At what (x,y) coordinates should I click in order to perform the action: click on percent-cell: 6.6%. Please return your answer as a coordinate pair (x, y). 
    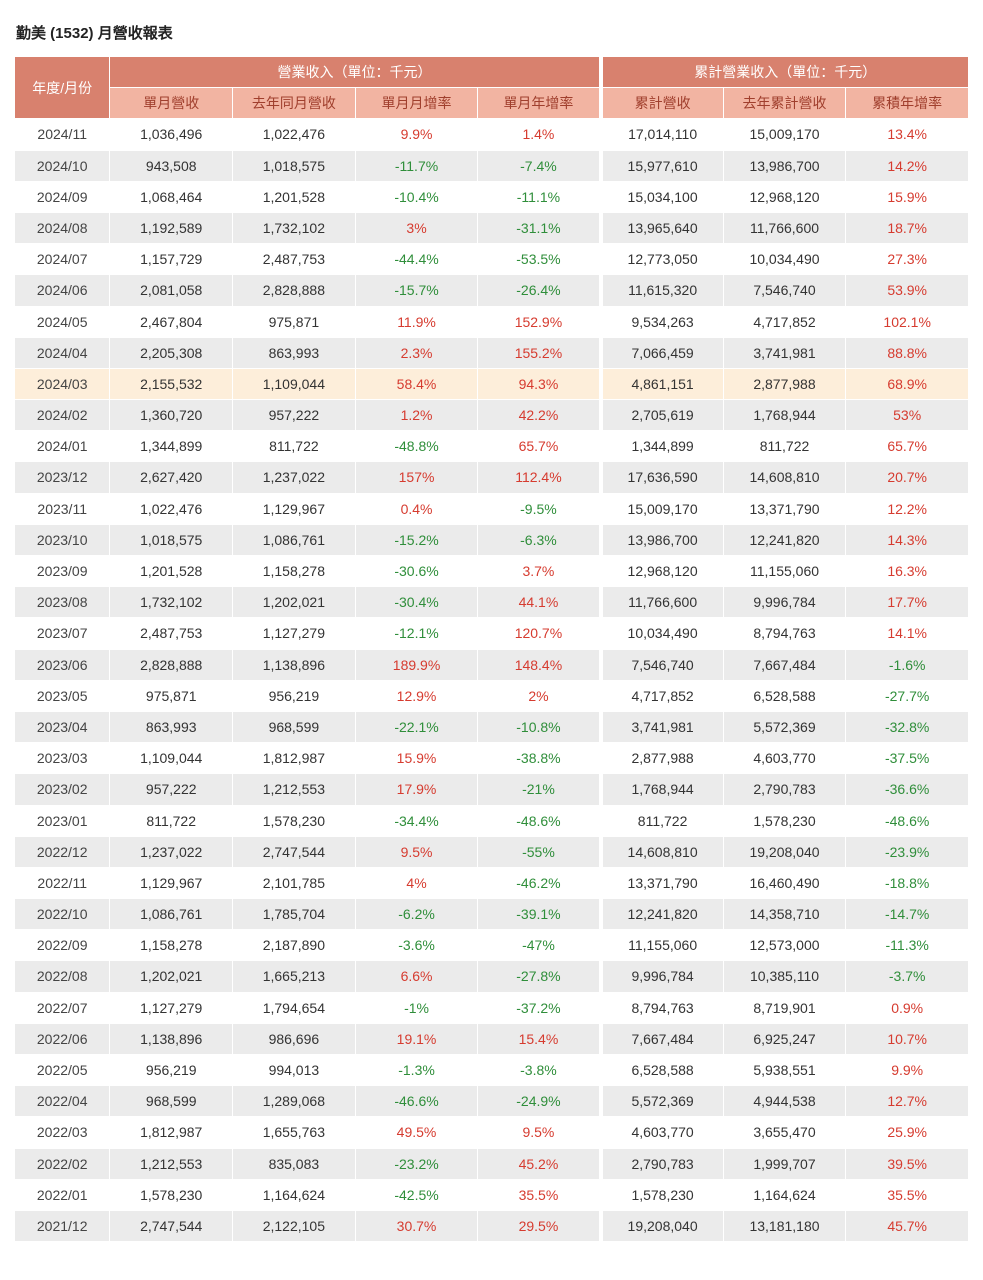
    Looking at the image, I should click on (416, 976).